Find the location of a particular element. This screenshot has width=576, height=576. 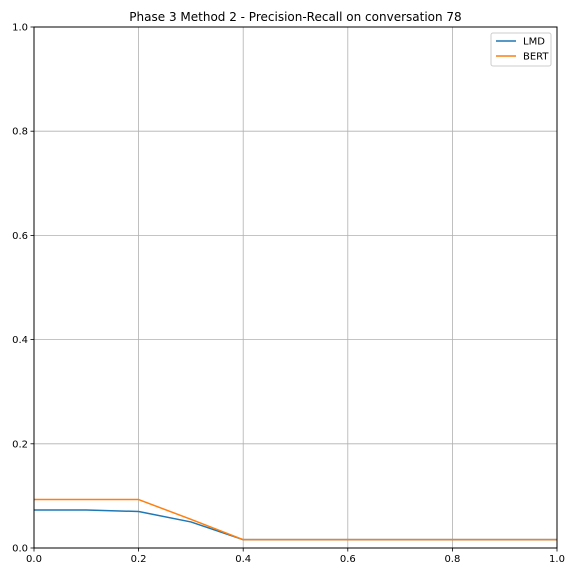

y-tick-label: 0.4 is located at coordinates (20, 340).